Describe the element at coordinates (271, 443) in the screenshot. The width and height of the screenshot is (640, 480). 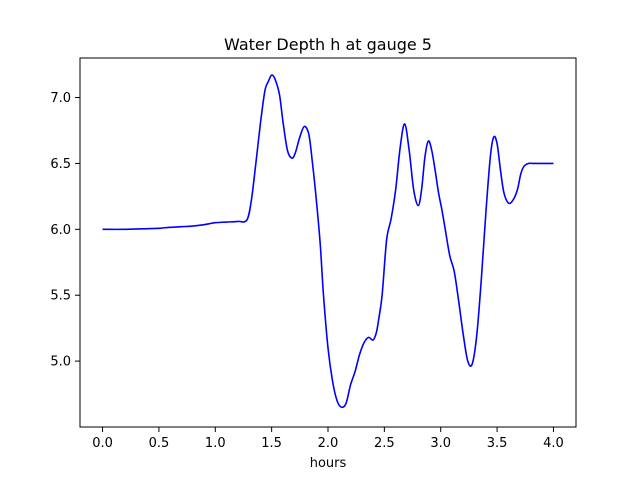
I see `x-tick-label: 1.5` at that location.